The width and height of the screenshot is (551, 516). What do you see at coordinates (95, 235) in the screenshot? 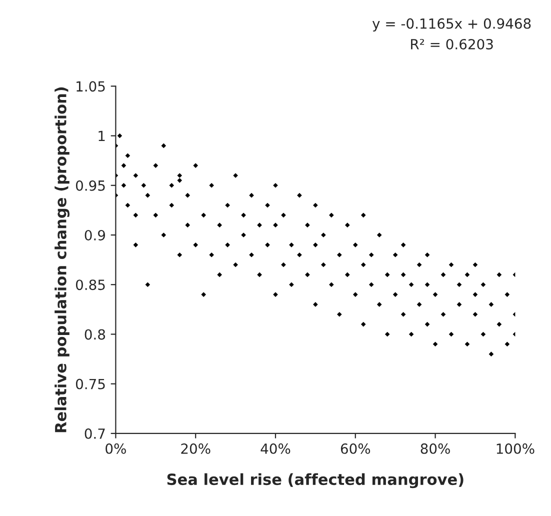
I see `y-tick-label: 0.9` at bounding box center [95, 235].